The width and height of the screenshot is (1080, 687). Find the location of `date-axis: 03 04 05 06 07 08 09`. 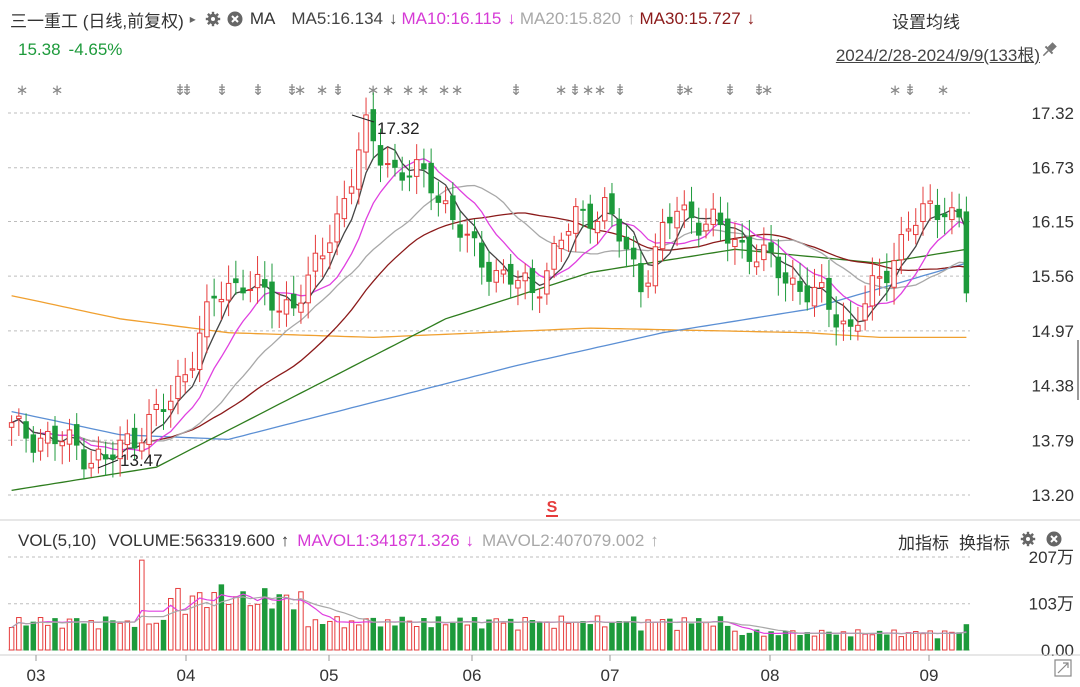

date-axis: 03 04 05 06 07 08 09 is located at coordinates (540, 669).